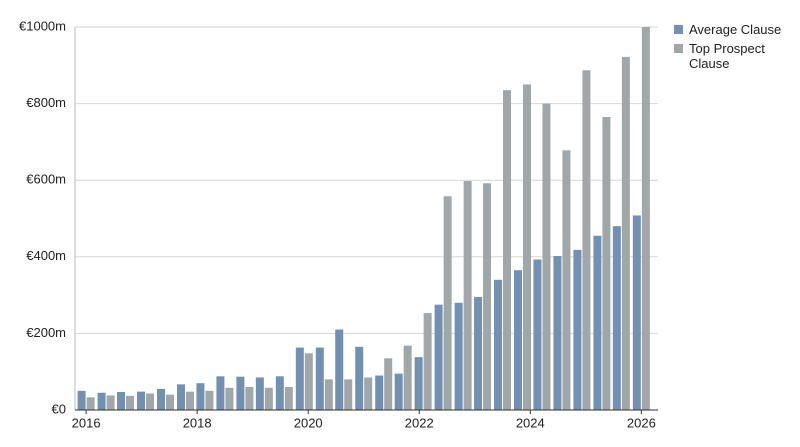  What do you see at coordinates (86, 422) in the screenshot?
I see `x-tick-label: 2016` at bounding box center [86, 422].